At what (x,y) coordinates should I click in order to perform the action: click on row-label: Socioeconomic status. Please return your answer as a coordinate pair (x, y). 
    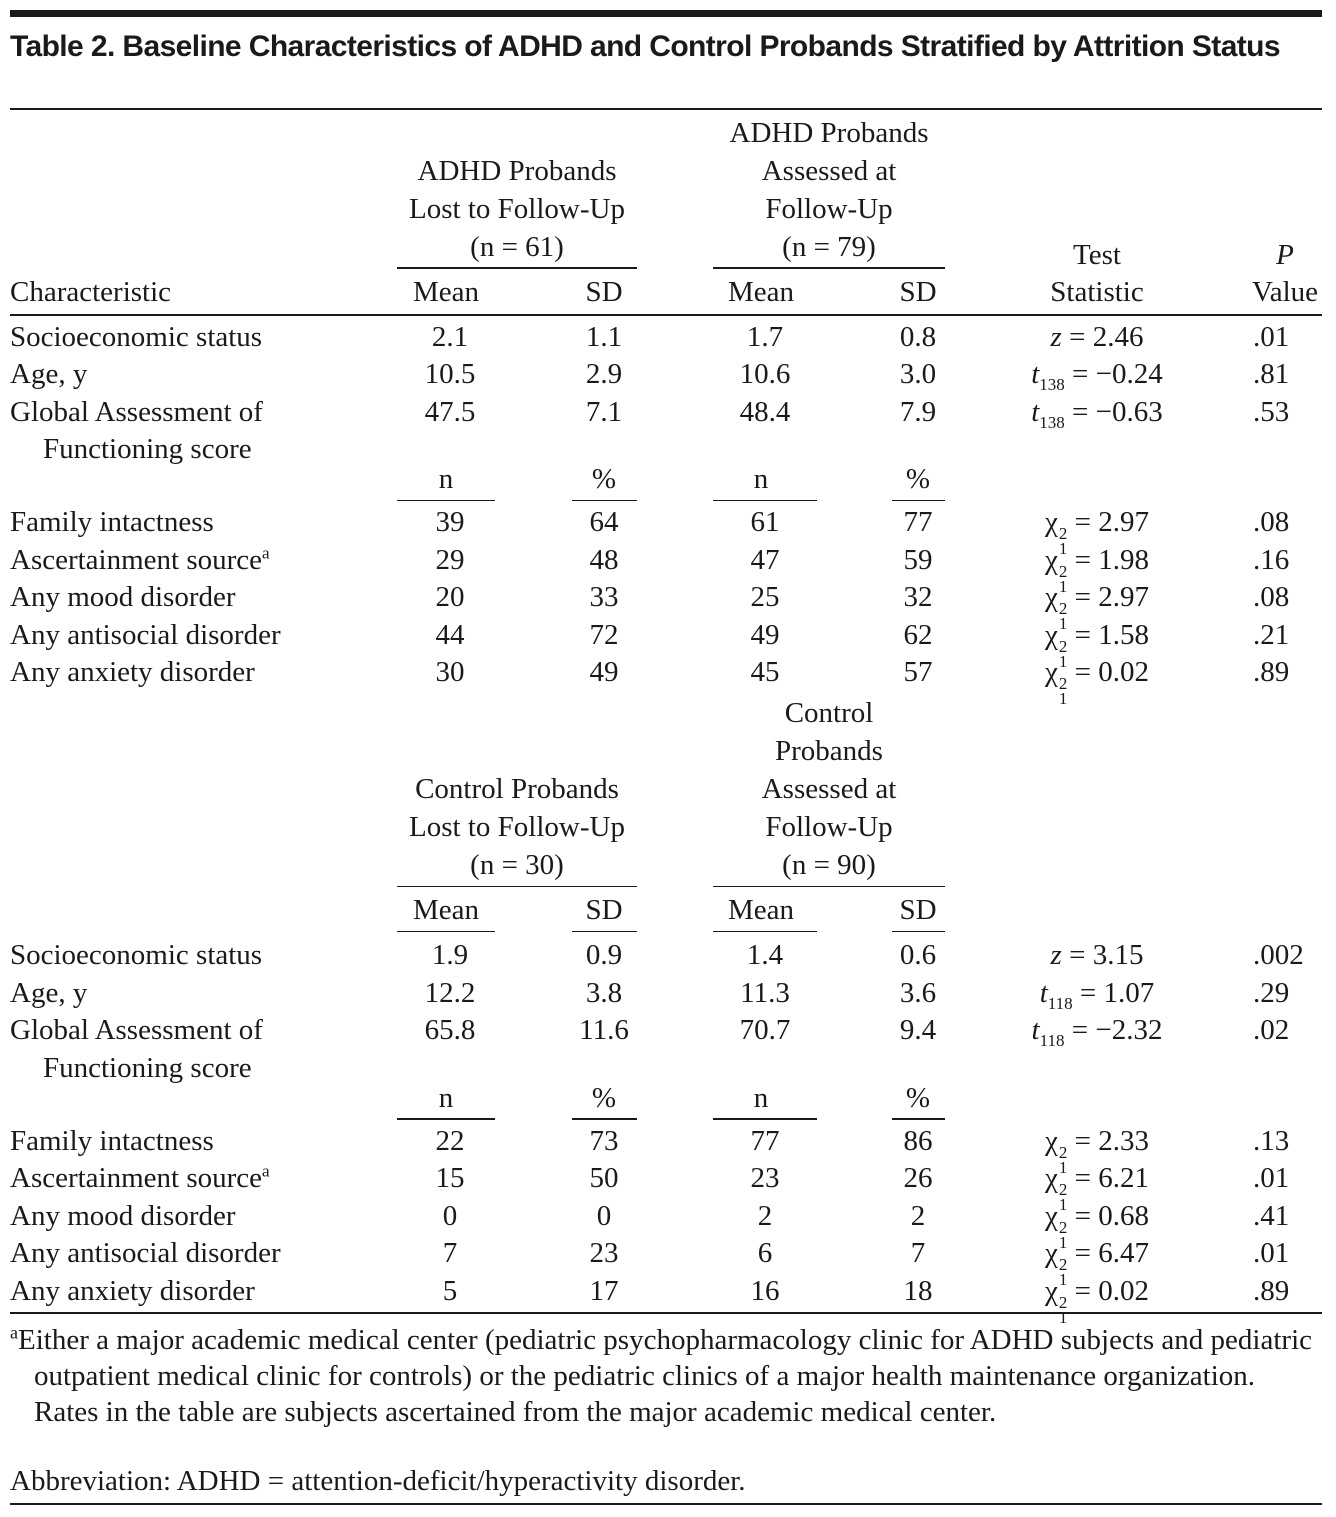
    Looking at the image, I should click on (136, 955).